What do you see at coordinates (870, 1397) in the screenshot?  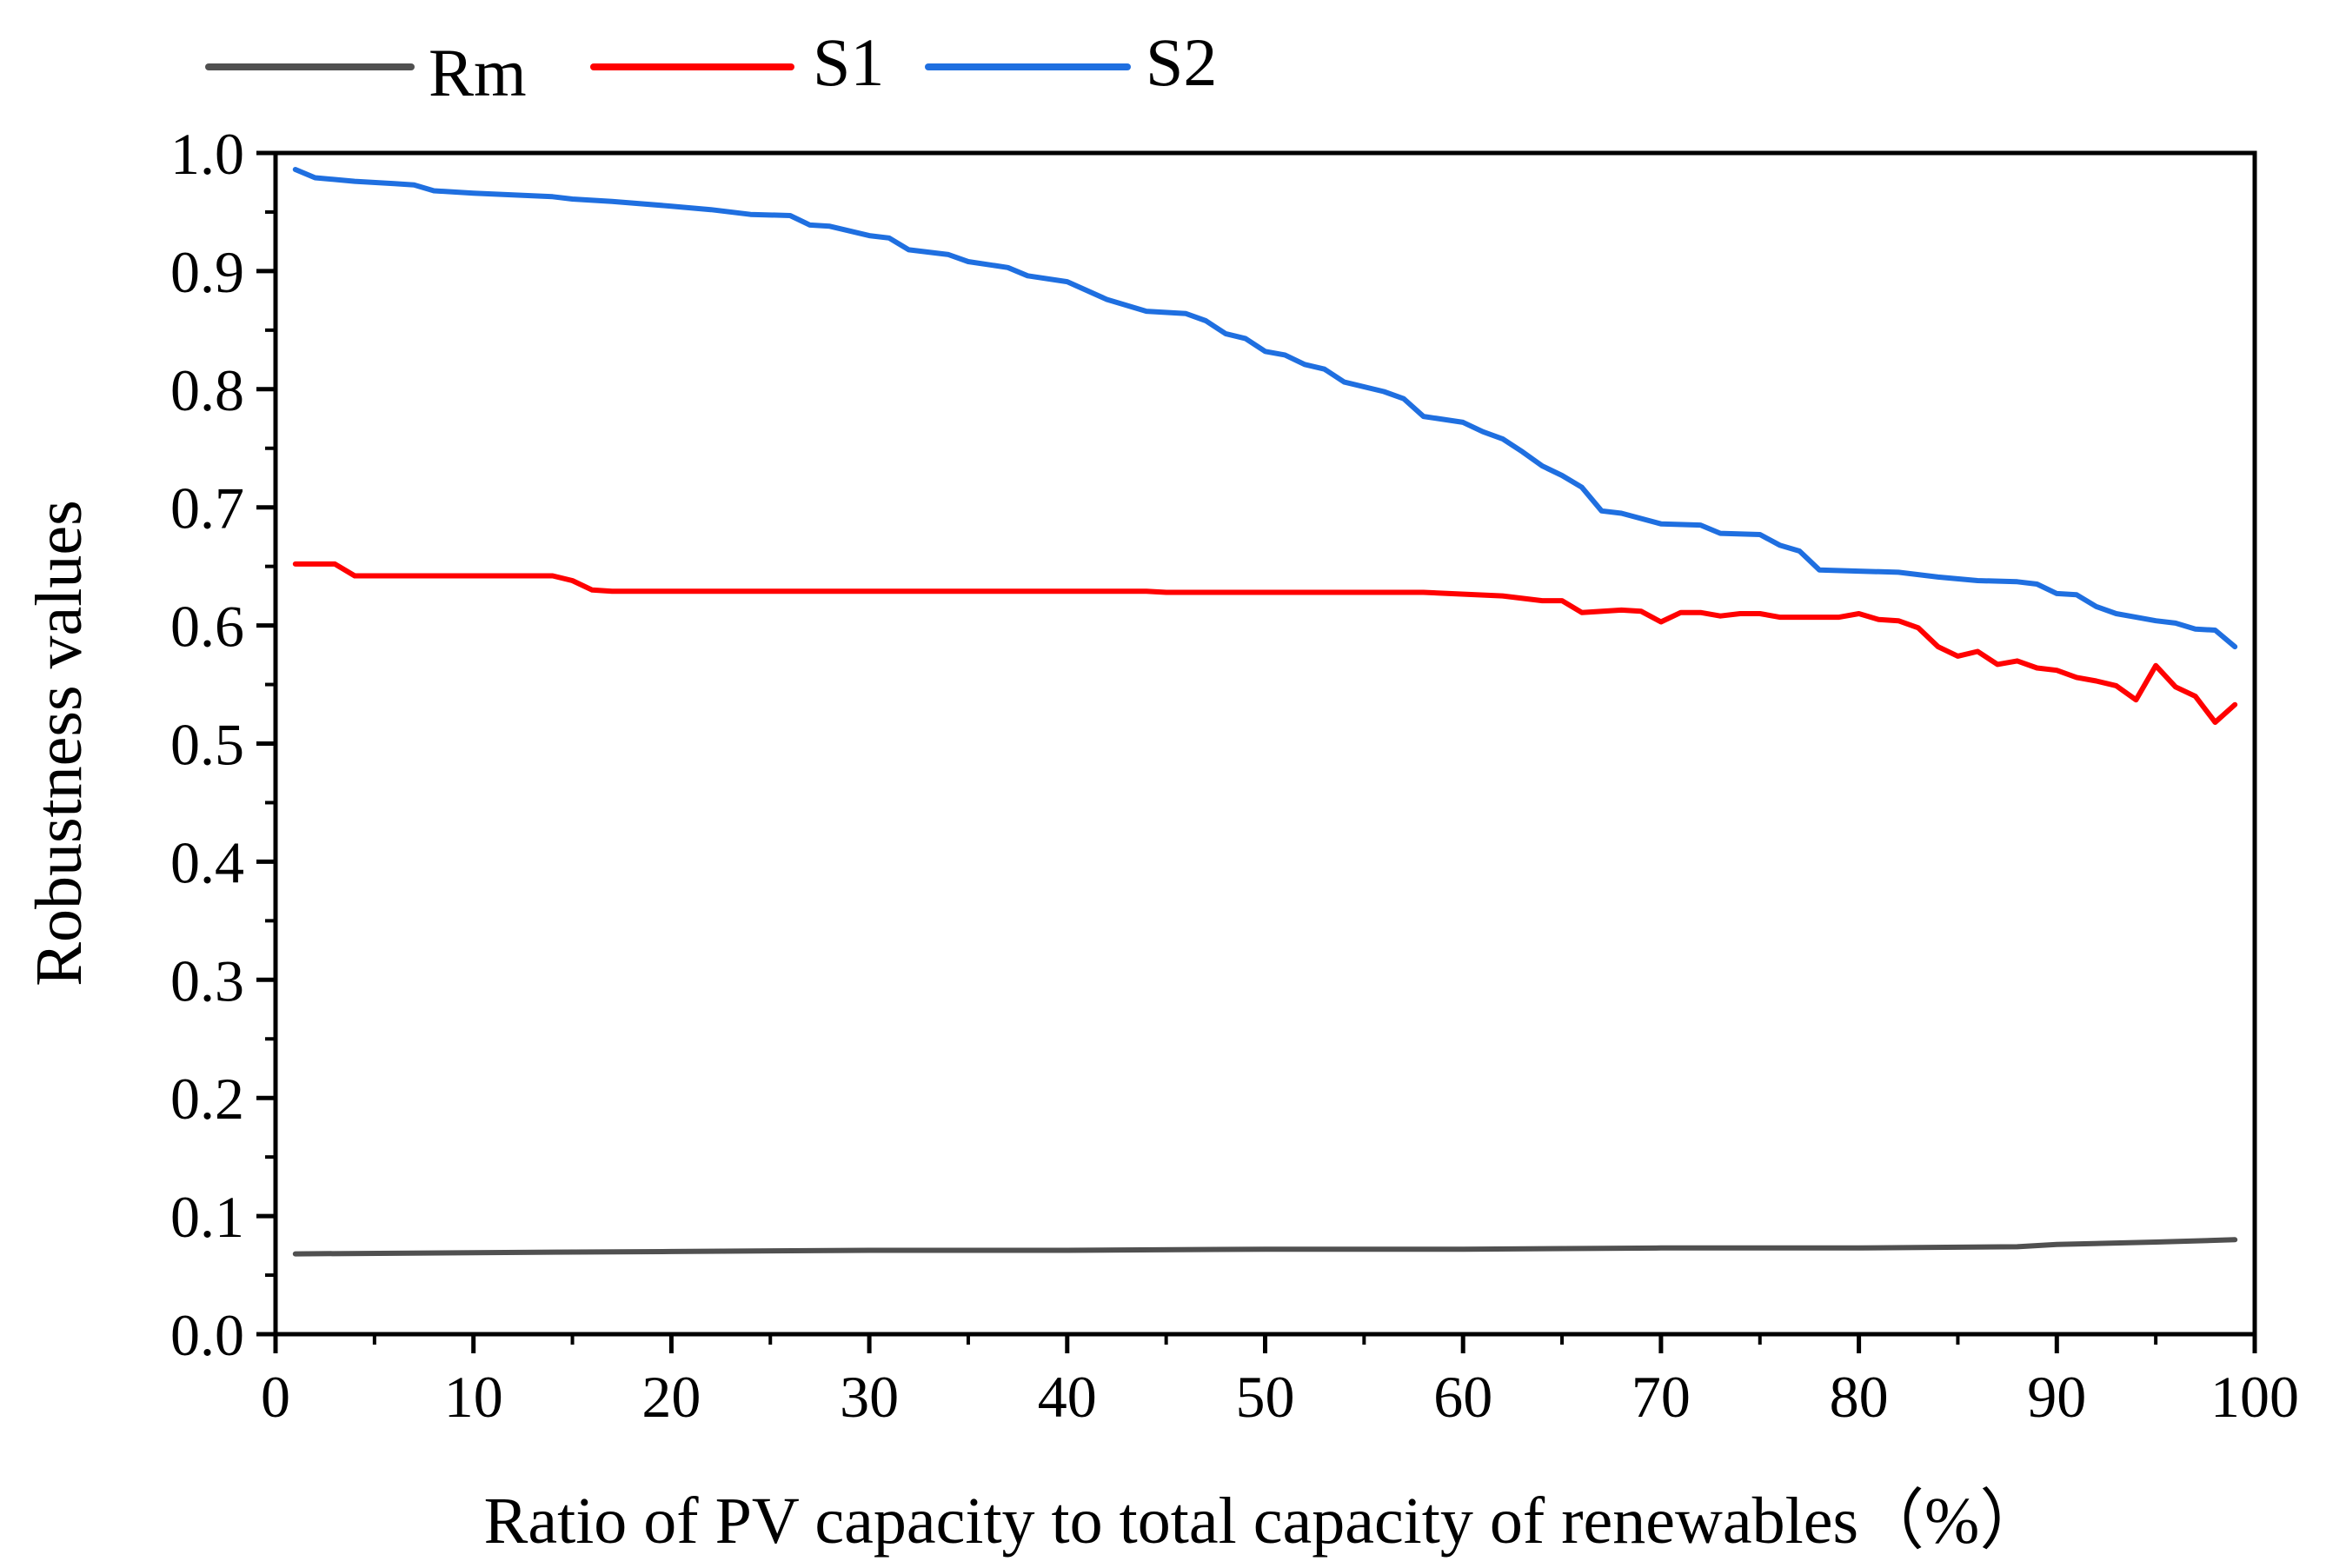 I see `x-tick-label: 30` at bounding box center [870, 1397].